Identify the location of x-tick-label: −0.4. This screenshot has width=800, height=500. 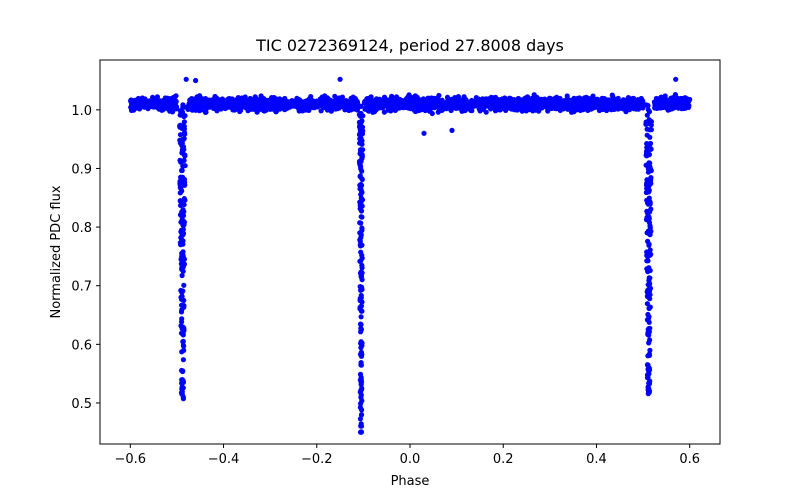
(224, 459).